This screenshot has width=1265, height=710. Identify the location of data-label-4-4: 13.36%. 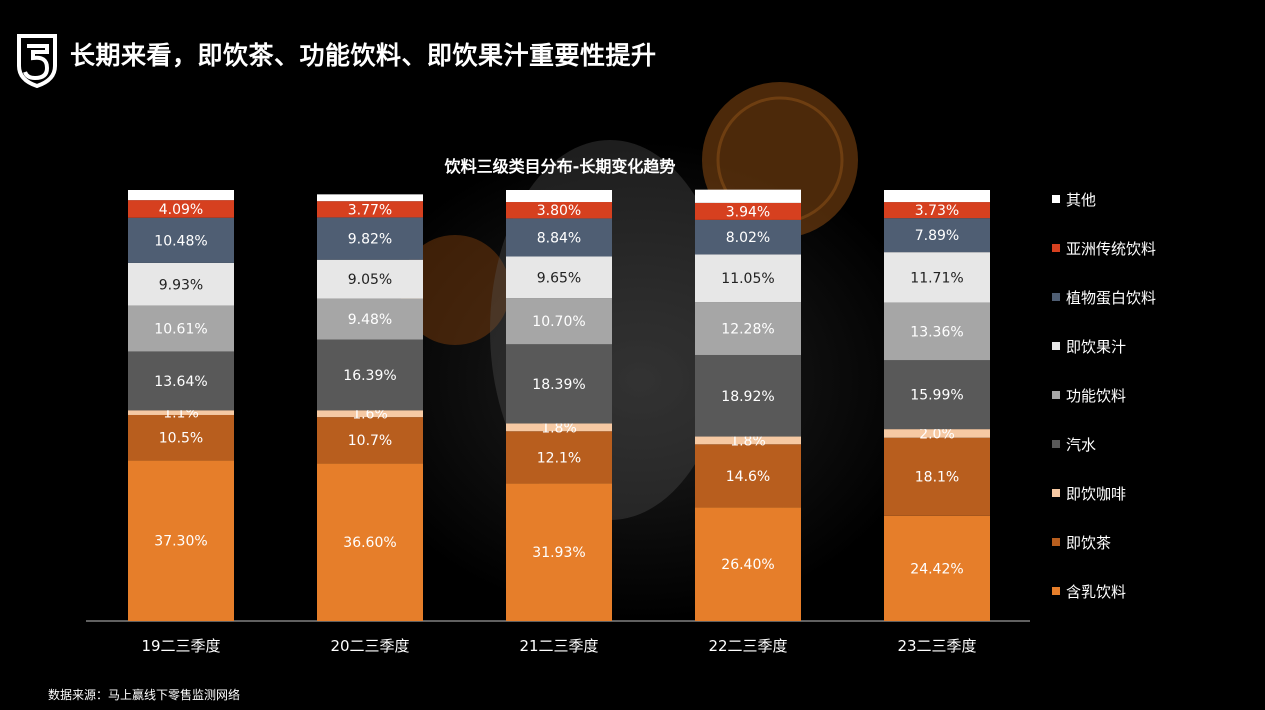
(936, 332).